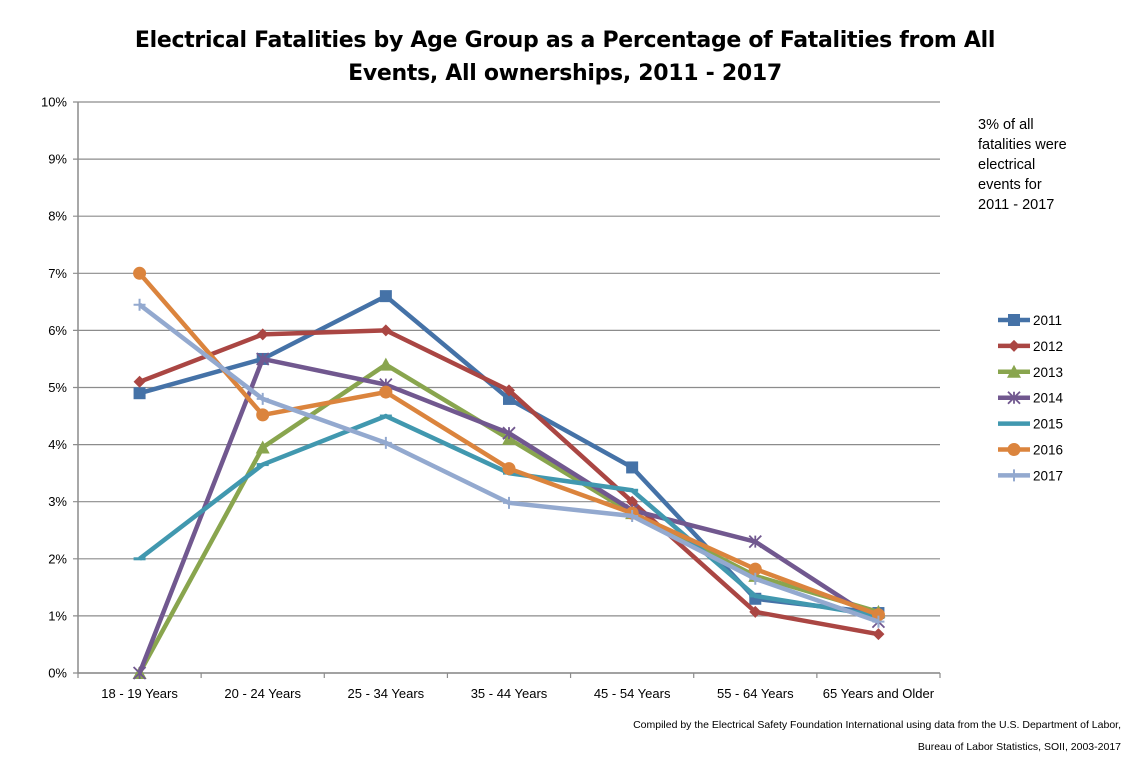 Image resolution: width=1139 pixels, height=768 pixels. What do you see at coordinates (1048, 346) in the screenshot?
I see `legend-label: 2012` at bounding box center [1048, 346].